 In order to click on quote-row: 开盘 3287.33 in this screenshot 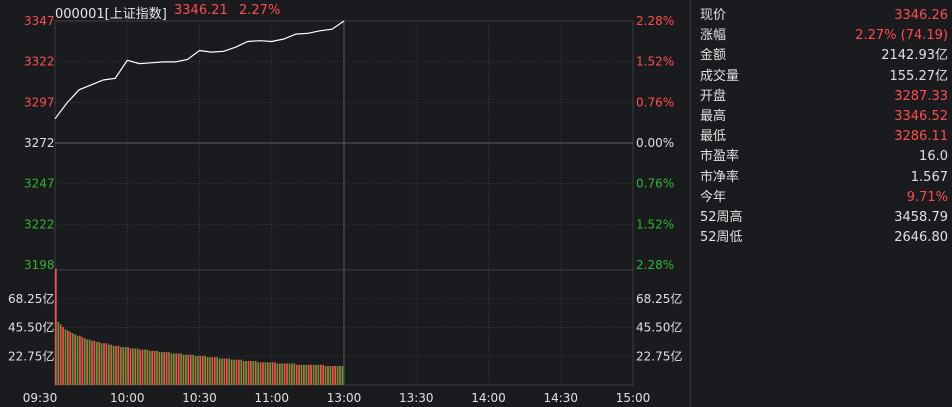, I will do `click(824, 97)`.